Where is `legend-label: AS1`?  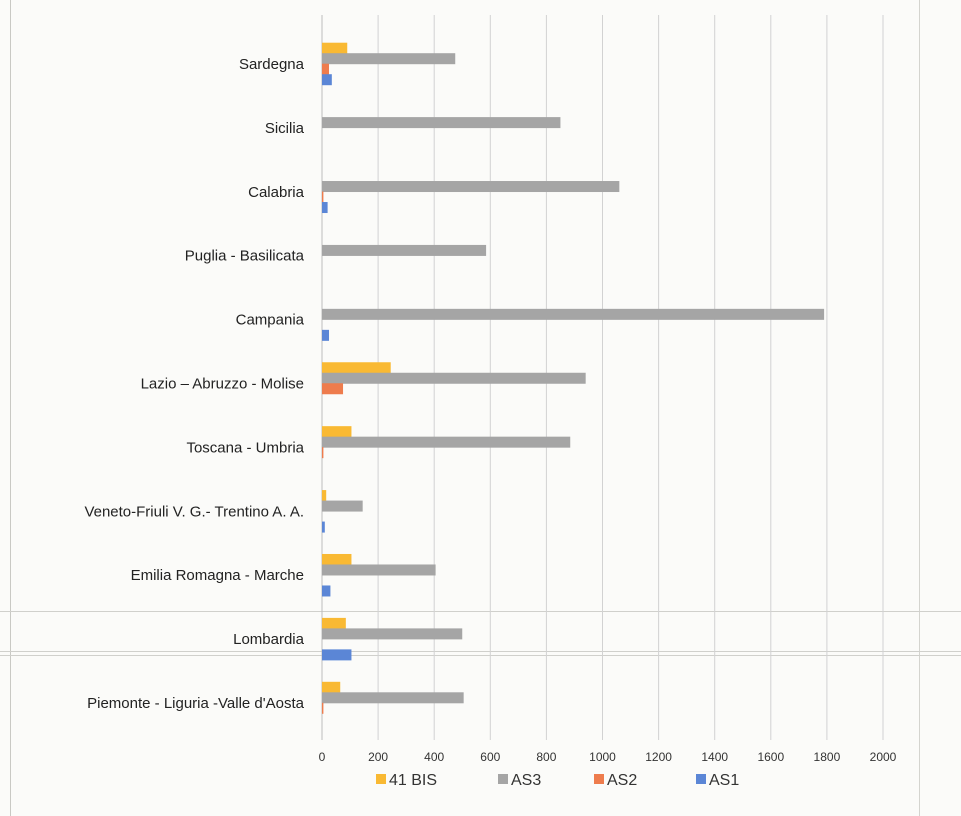
legend-label: AS1 is located at coordinates (724, 780).